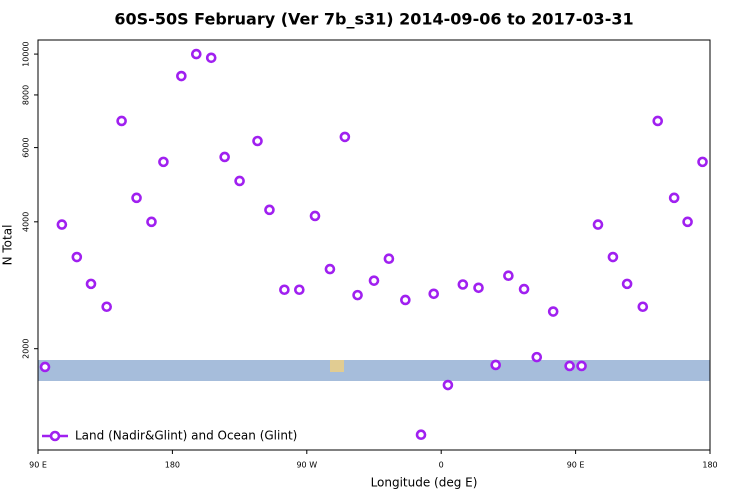  What do you see at coordinates (186, 436) in the screenshot?
I see `legend-label: Land (Nadir&Glint) and Ocean (Glint)` at bounding box center [186, 436].